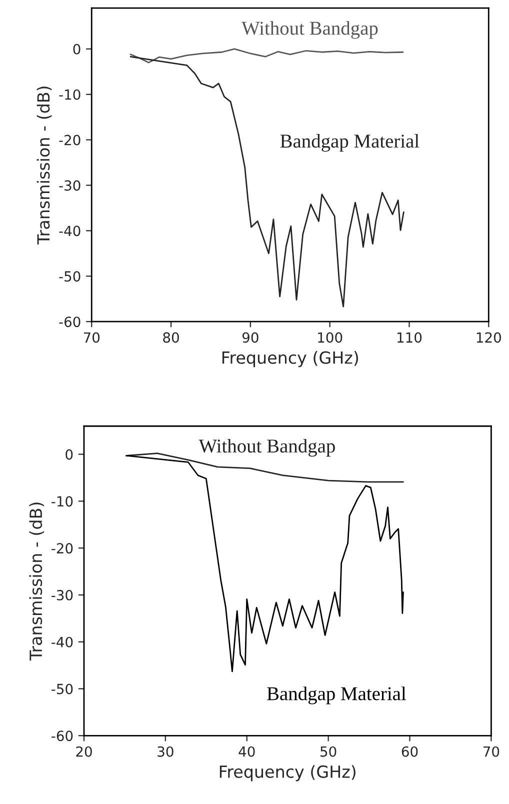  What do you see at coordinates (246, 751) in the screenshot?
I see `x-tick-label: 40` at bounding box center [246, 751].